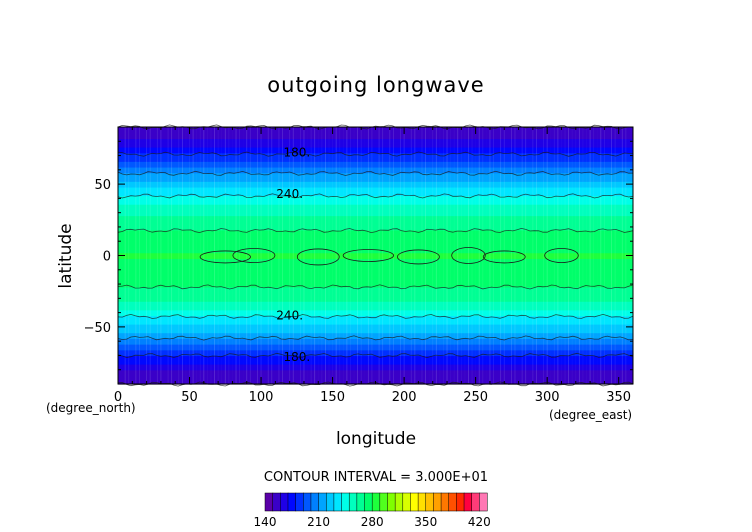  I want to click on x-axis-label: longitude, so click(376, 439).